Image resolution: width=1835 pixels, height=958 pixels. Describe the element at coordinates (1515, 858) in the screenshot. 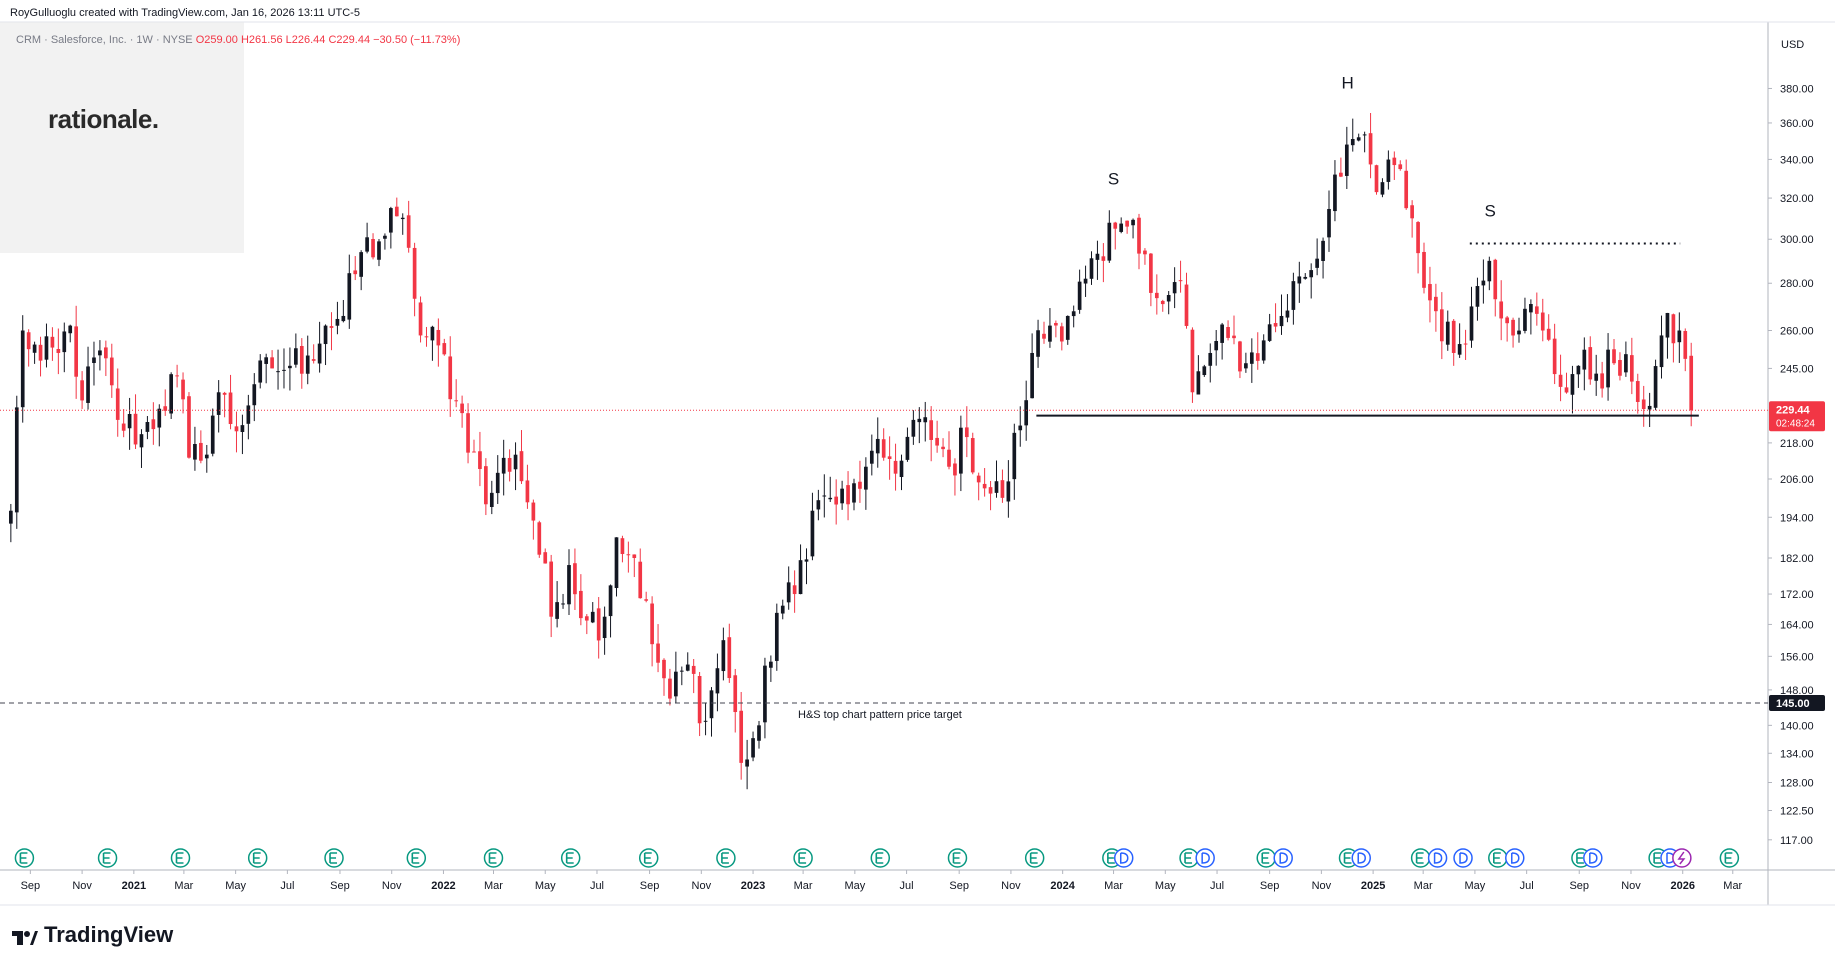

I see `dividend-marker-glyph` at that location.